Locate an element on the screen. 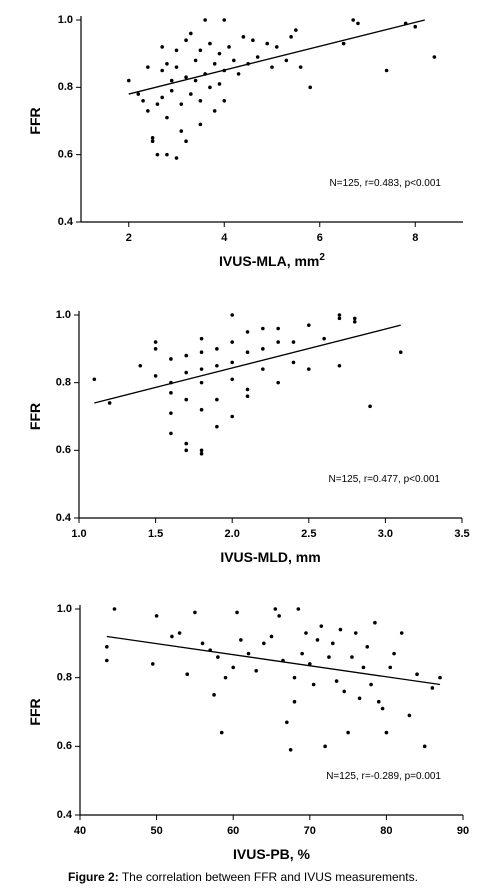 This screenshot has height=894, width=486. x-tick-label: 90 is located at coordinates (463, 831).